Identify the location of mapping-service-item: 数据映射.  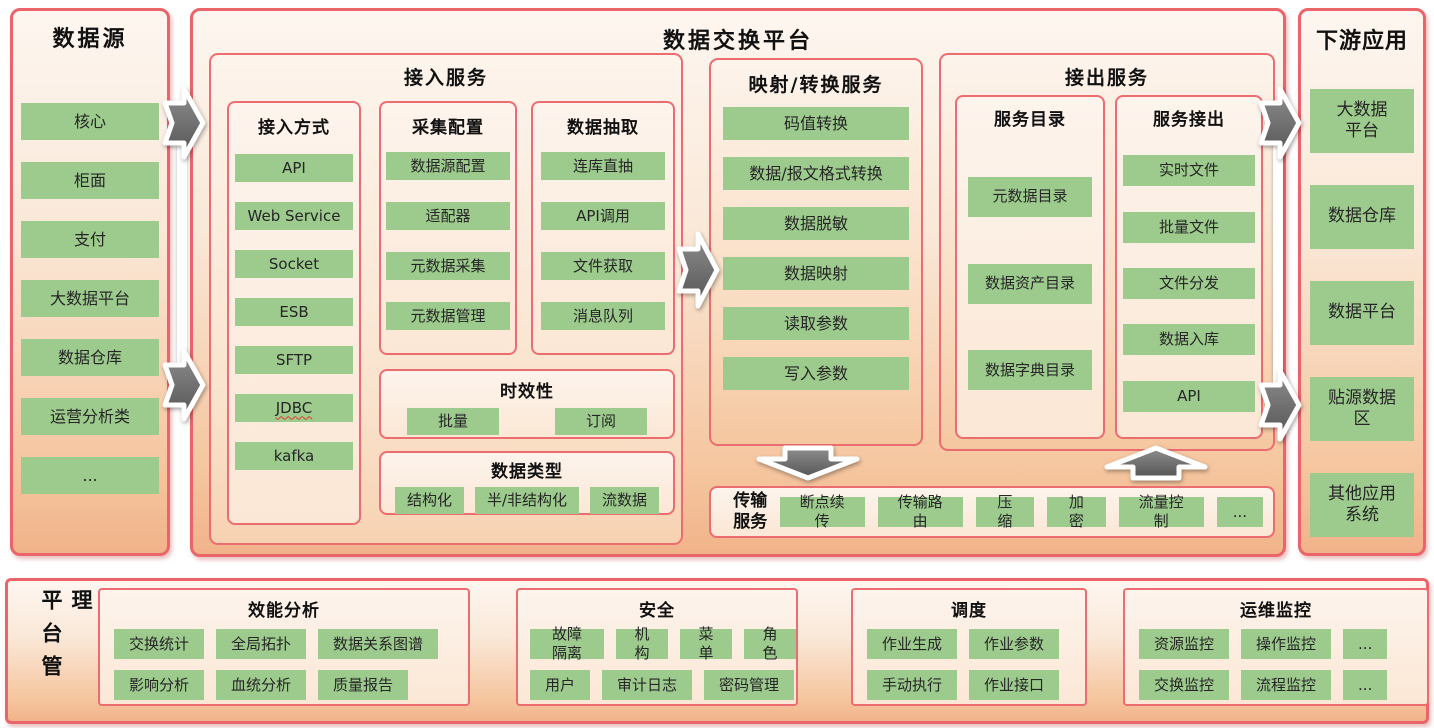
(816, 273).